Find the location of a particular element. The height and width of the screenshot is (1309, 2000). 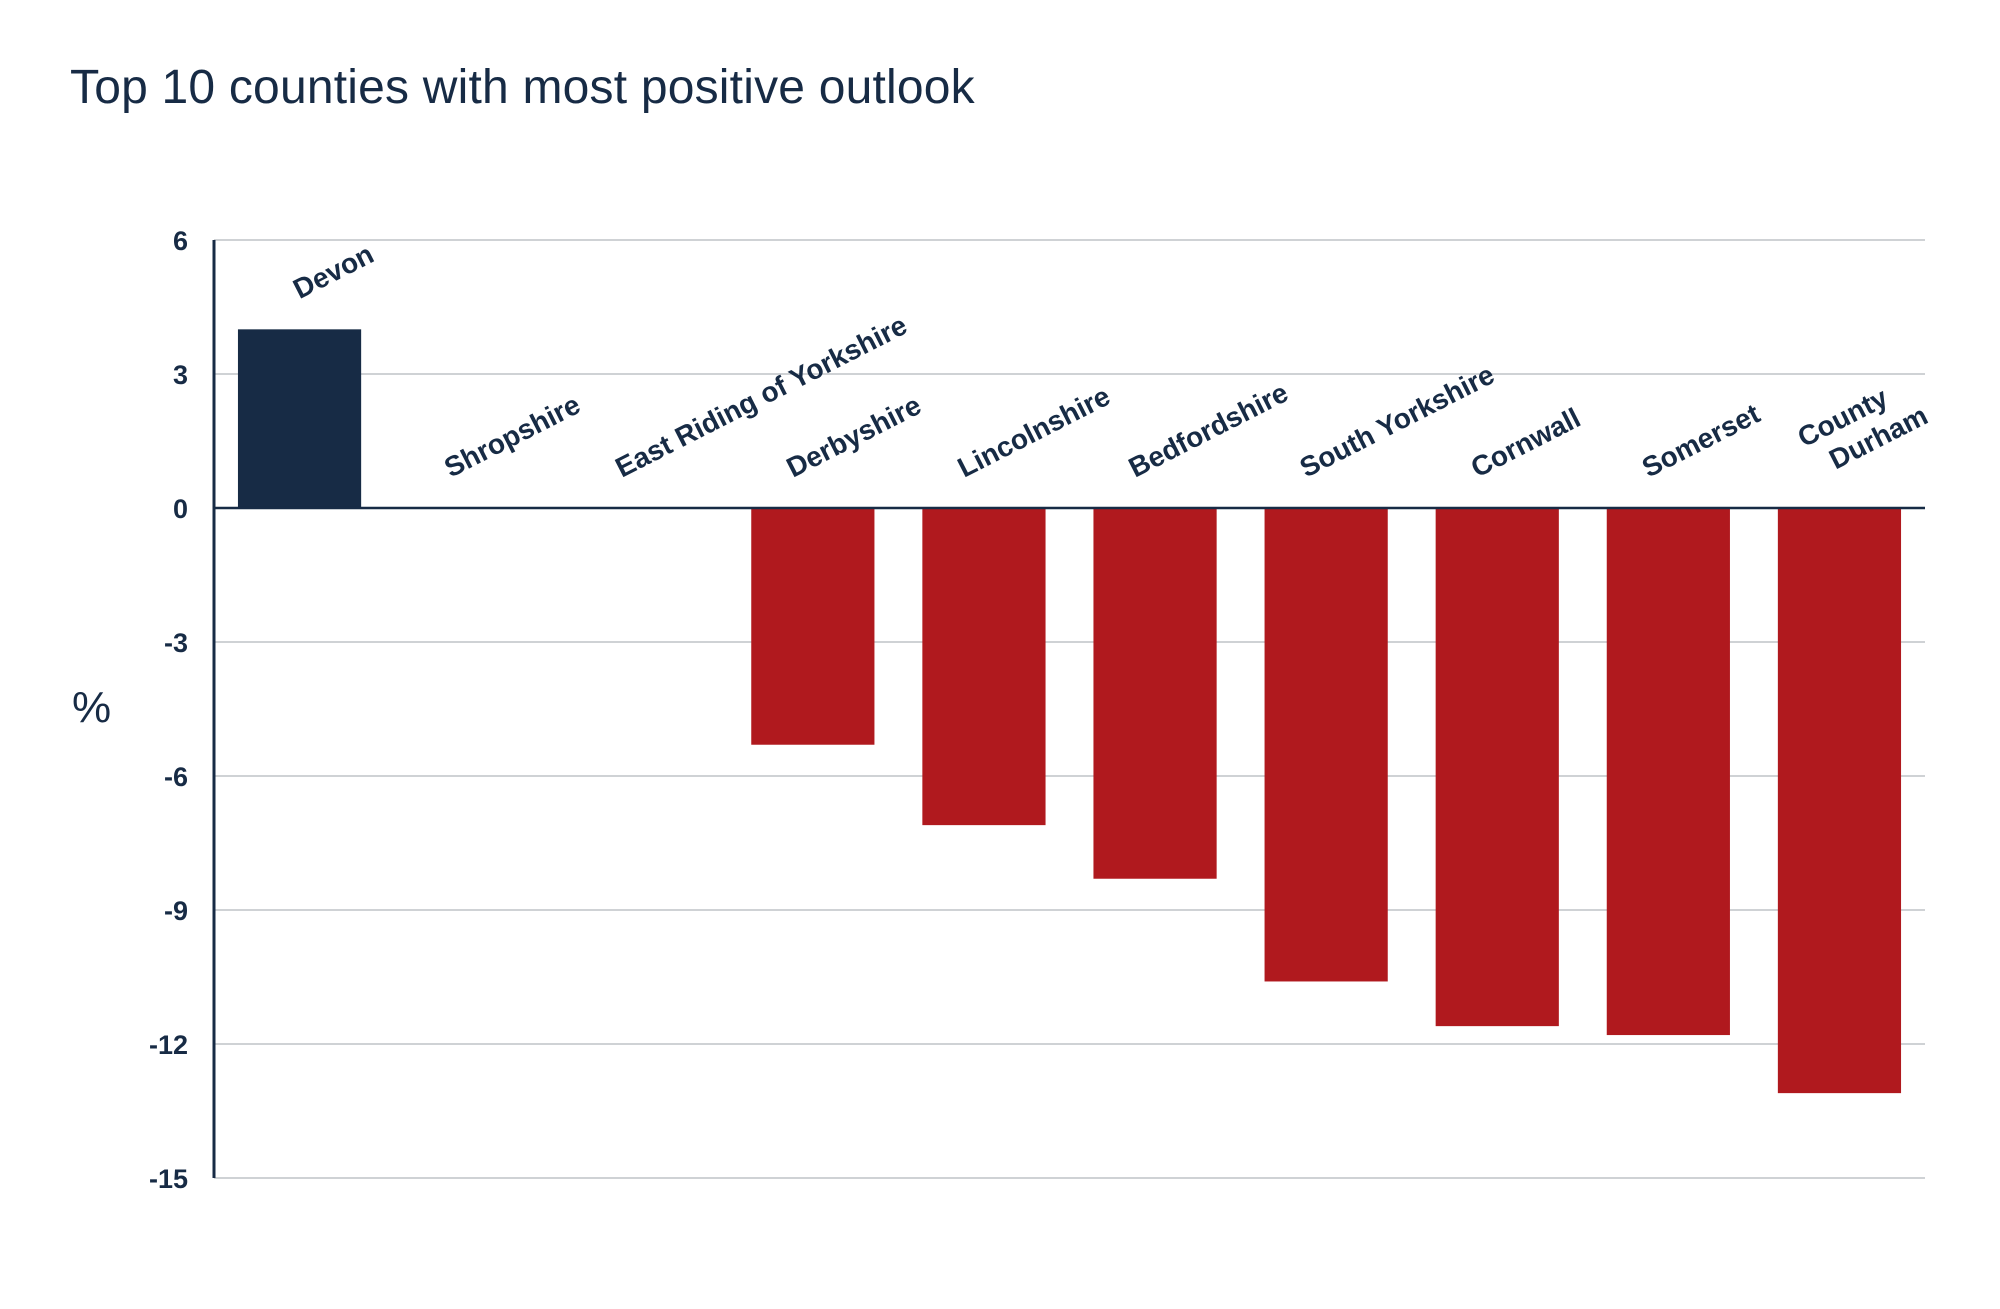

category-label-text: Devon is located at coordinates (333, 271).